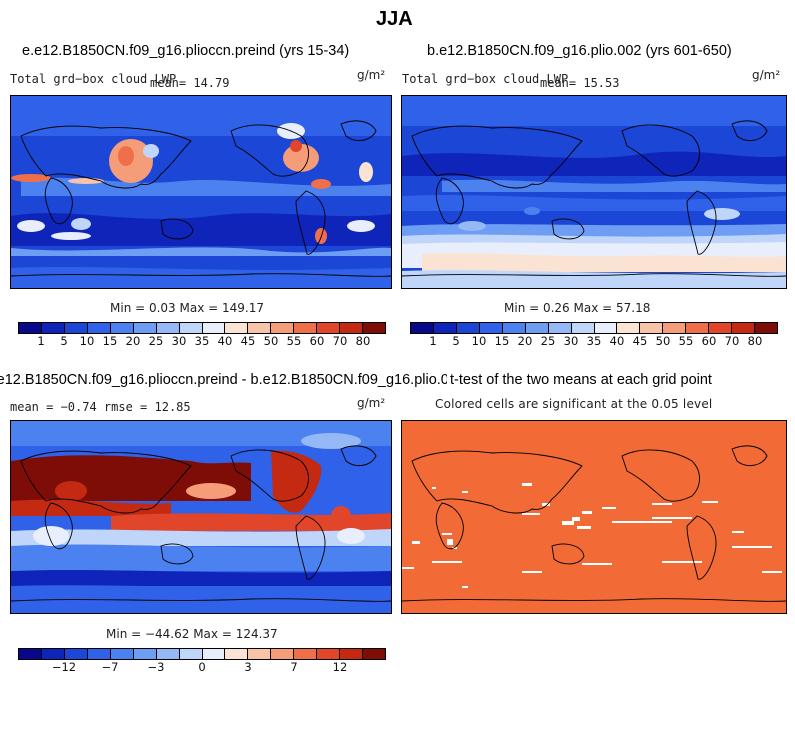 Image resolution: width=795 pixels, height=733 pixels. Describe the element at coordinates (248, 341) in the screenshot. I see `colorbar-tick-label: 45` at that location.